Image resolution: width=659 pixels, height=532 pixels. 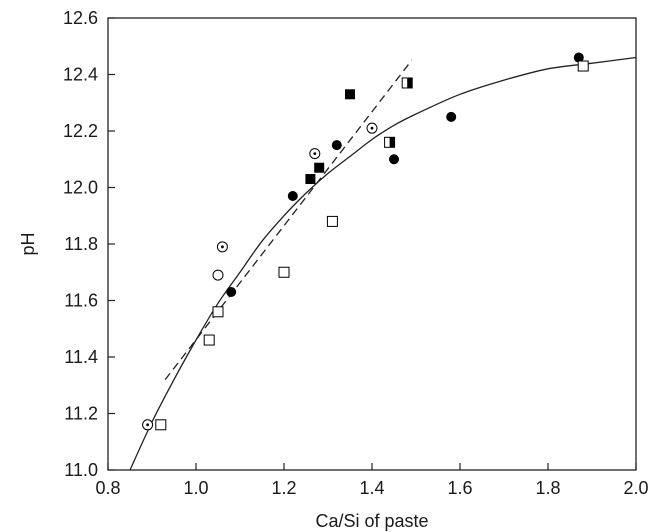 What do you see at coordinates (81, 470) in the screenshot?
I see `y-tick-label: 11.0` at bounding box center [81, 470].